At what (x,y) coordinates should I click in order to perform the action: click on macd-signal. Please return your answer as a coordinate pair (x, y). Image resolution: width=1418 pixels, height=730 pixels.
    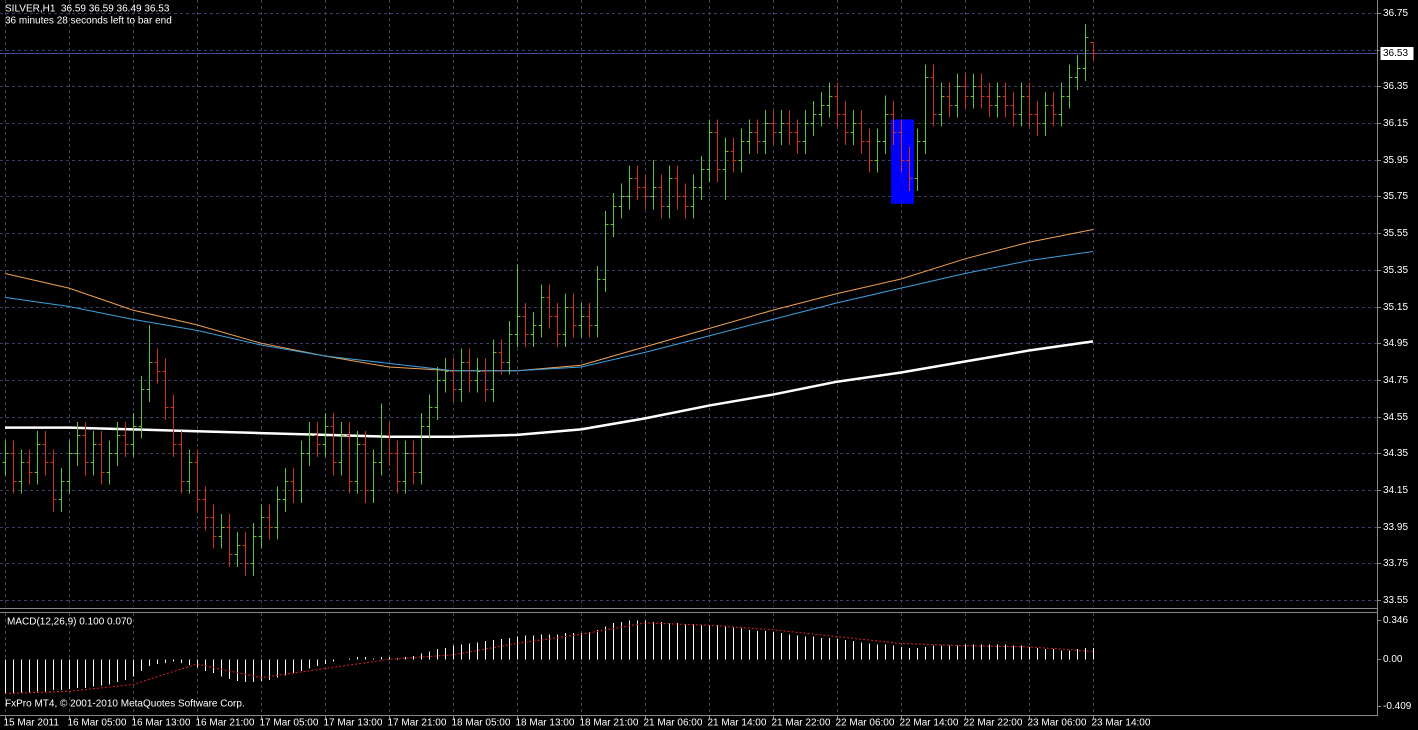
    Looking at the image, I should click on (549, 658).